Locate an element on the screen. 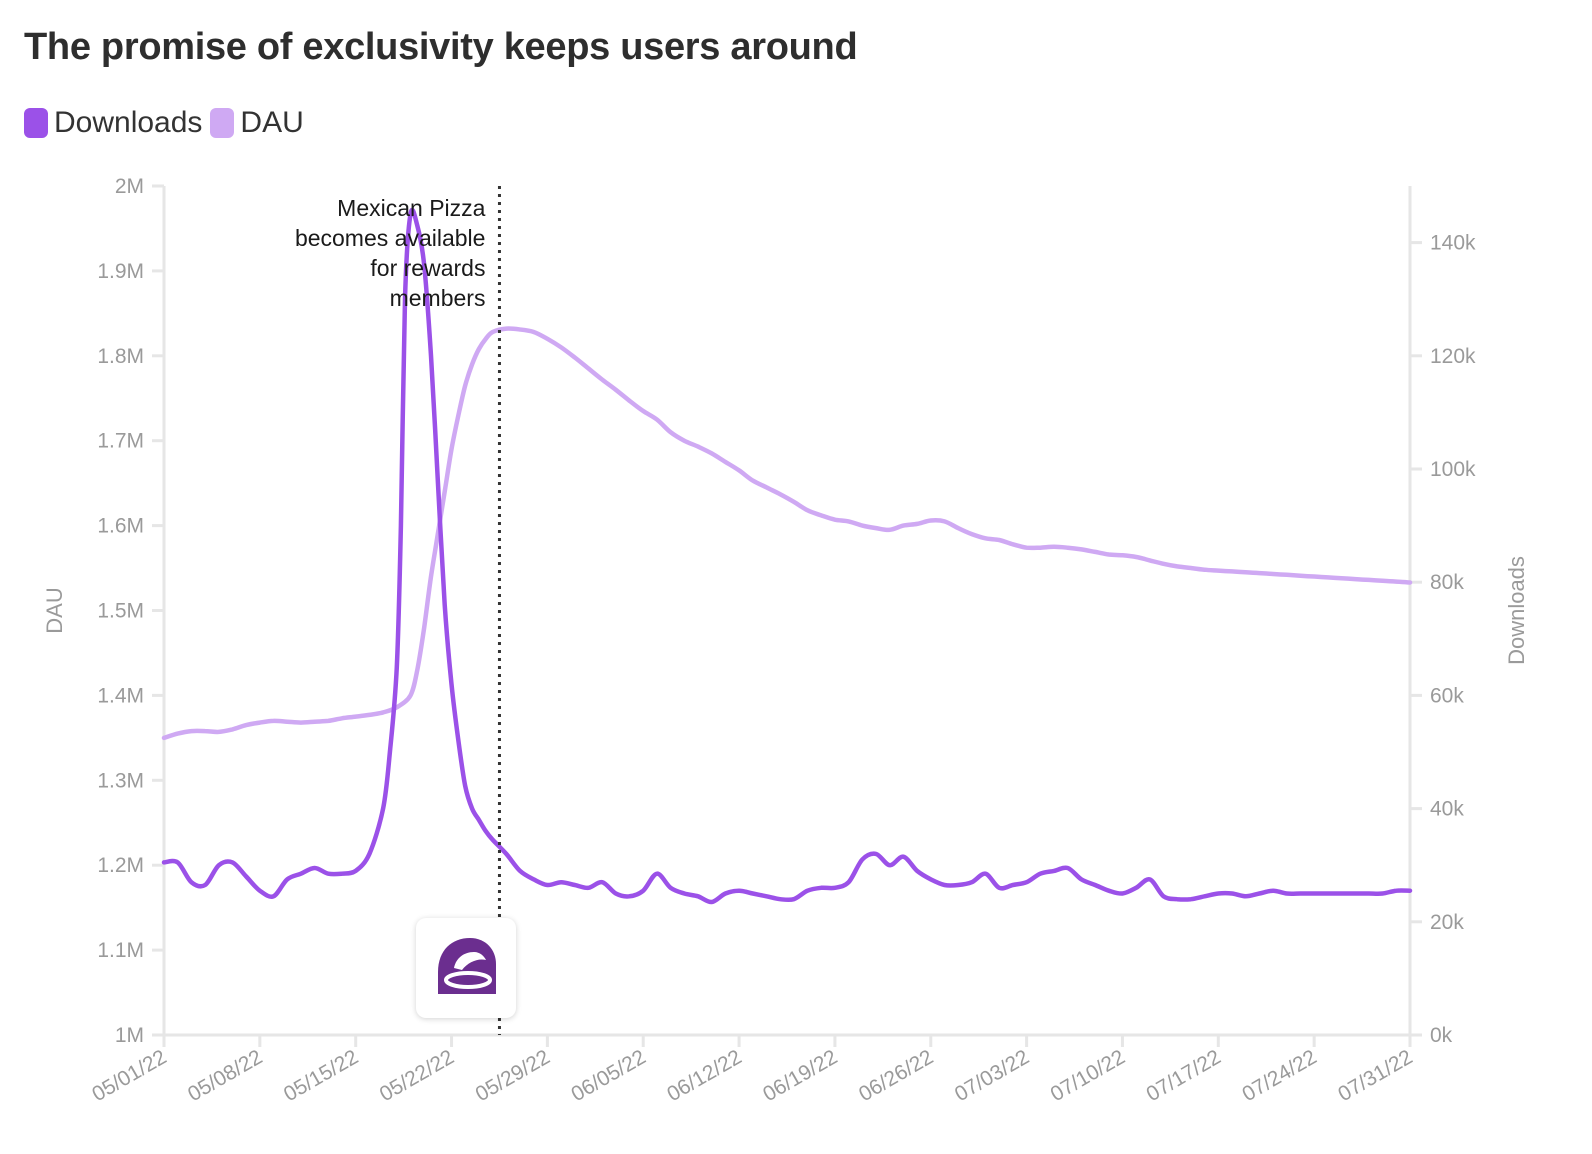 This screenshot has height=1154, width=1592. y-left-tick-label: 1.4M is located at coordinates (120, 695).